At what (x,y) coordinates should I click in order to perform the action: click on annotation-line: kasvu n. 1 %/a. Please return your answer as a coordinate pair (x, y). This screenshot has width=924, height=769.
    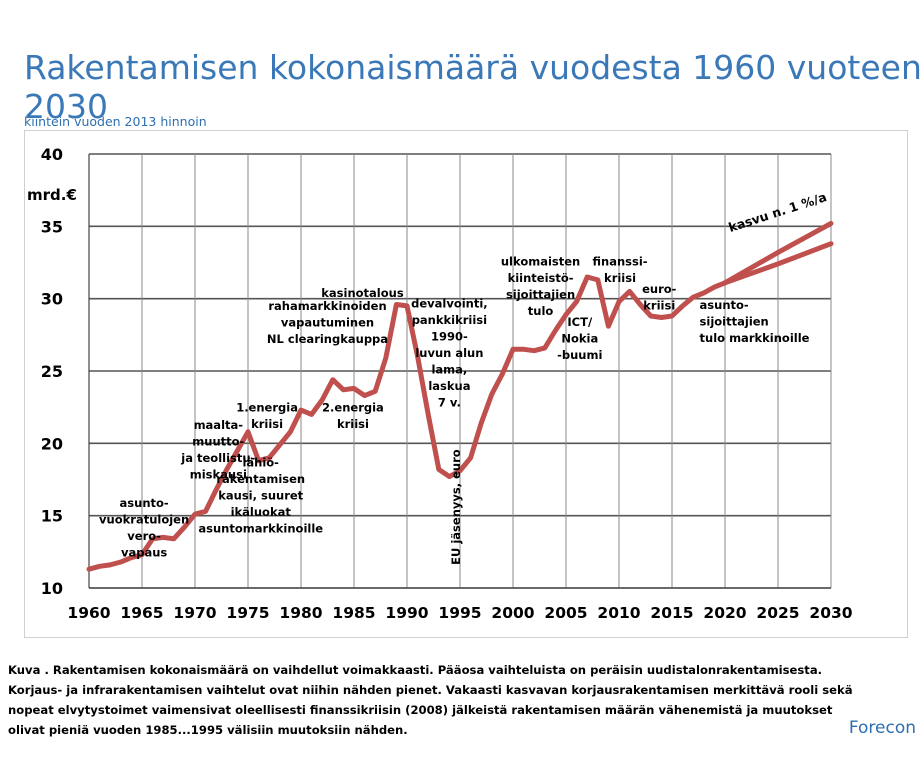
    Looking at the image, I should click on (778, 212).